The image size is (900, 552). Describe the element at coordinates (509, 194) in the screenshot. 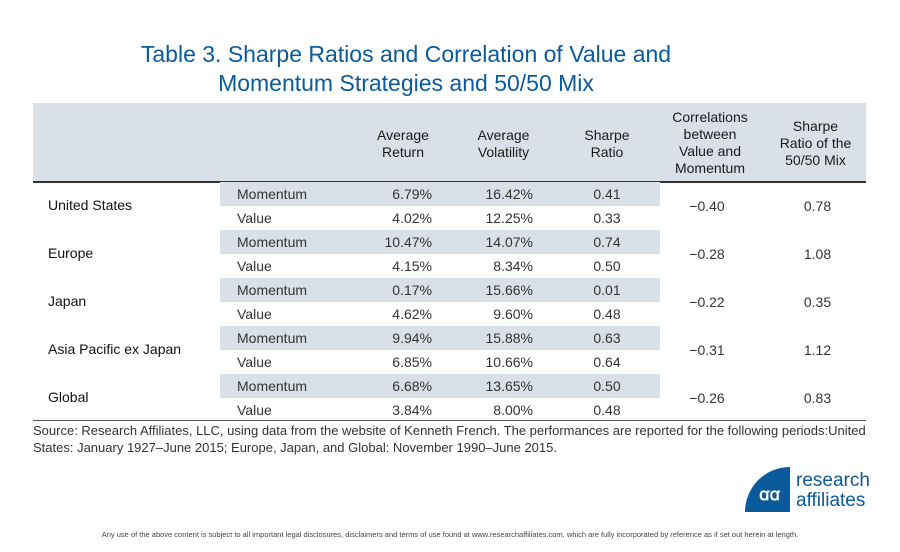

I see `average-volatility-value: 16.42%` at that location.